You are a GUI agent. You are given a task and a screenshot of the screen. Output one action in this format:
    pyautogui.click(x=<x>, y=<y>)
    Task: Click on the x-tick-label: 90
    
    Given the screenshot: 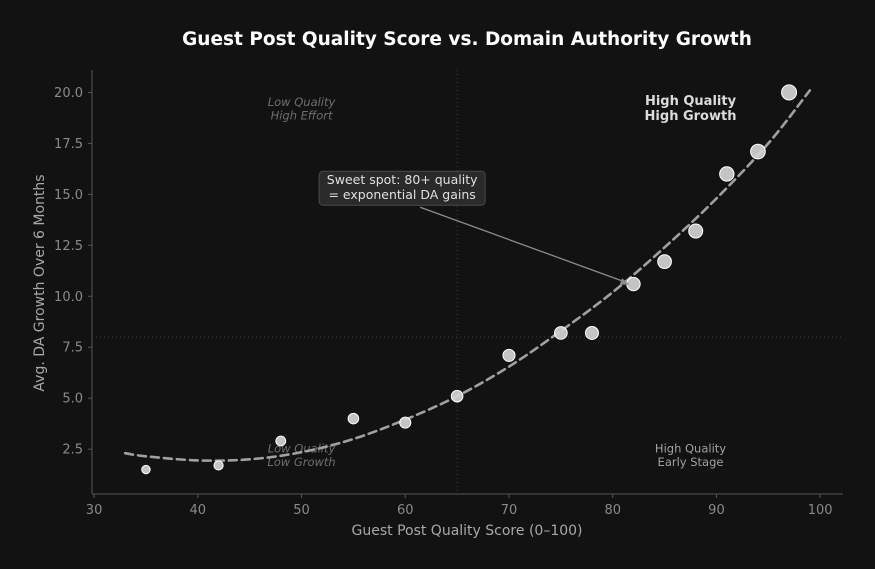 What is the action you would take?
    pyautogui.click(x=716, y=510)
    